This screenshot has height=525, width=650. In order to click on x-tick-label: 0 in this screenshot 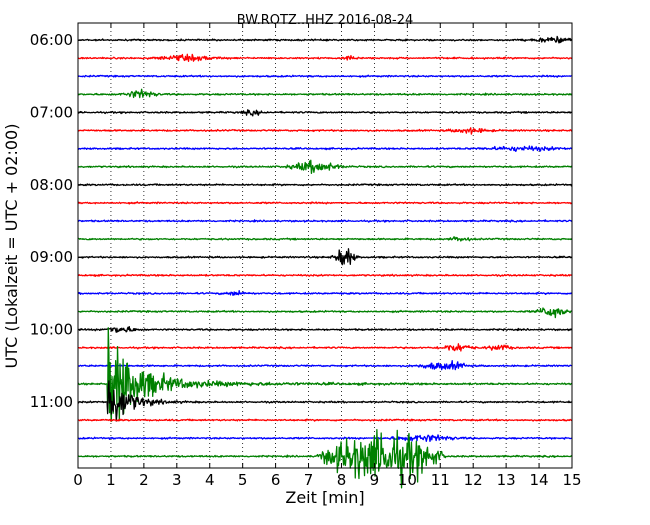, I will do `click(78, 480)`.